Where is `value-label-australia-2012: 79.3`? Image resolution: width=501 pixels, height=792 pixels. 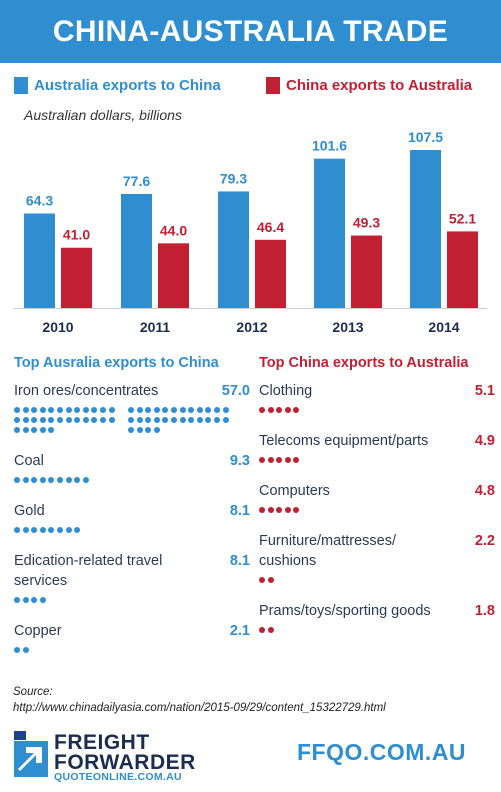 value-label-australia-2012: 79.3 is located at coordinates (233, 178).